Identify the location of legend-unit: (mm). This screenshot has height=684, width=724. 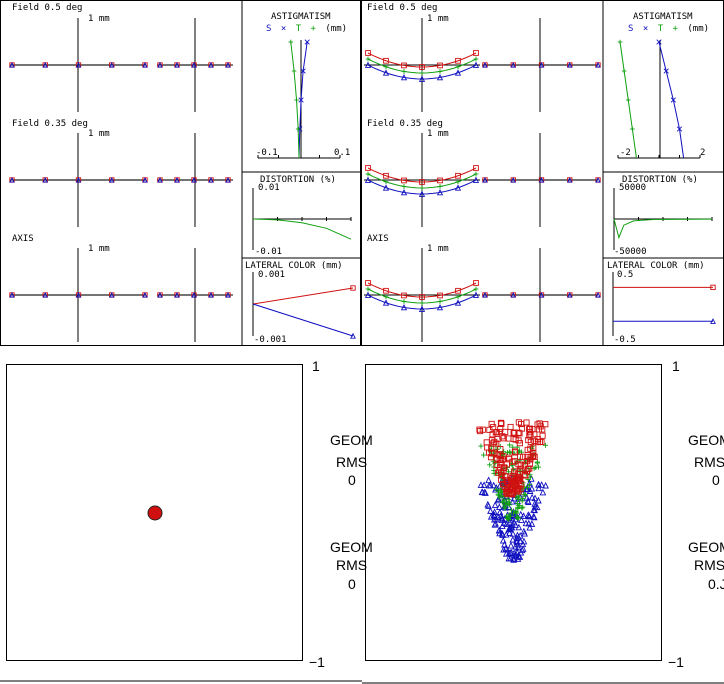
(698, 29).